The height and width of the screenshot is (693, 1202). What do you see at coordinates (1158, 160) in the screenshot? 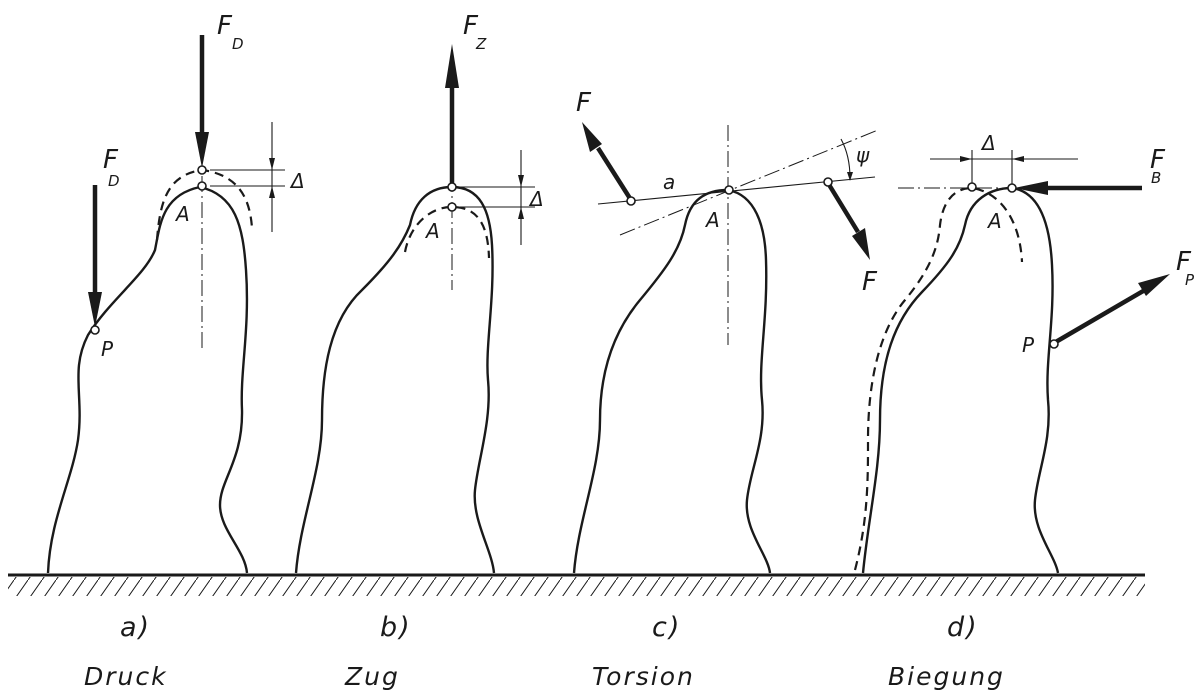
I see `force-label-F-bend: F` at bounding box center [1158, 160].